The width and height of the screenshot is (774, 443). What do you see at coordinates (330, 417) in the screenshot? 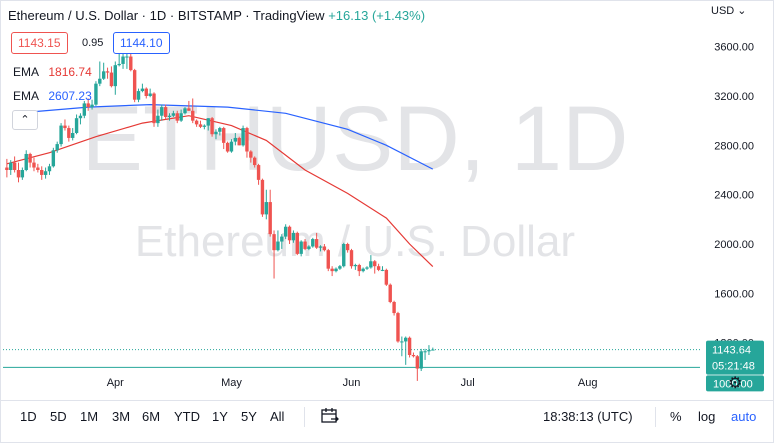
I see `calendar-range-icon` at bounding box center [330, 417].